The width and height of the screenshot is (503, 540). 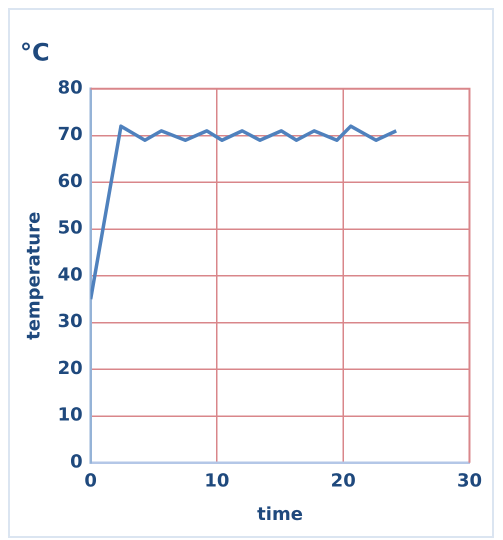 I want to click on y-tick-label: 20, so click(x=70, y=368).